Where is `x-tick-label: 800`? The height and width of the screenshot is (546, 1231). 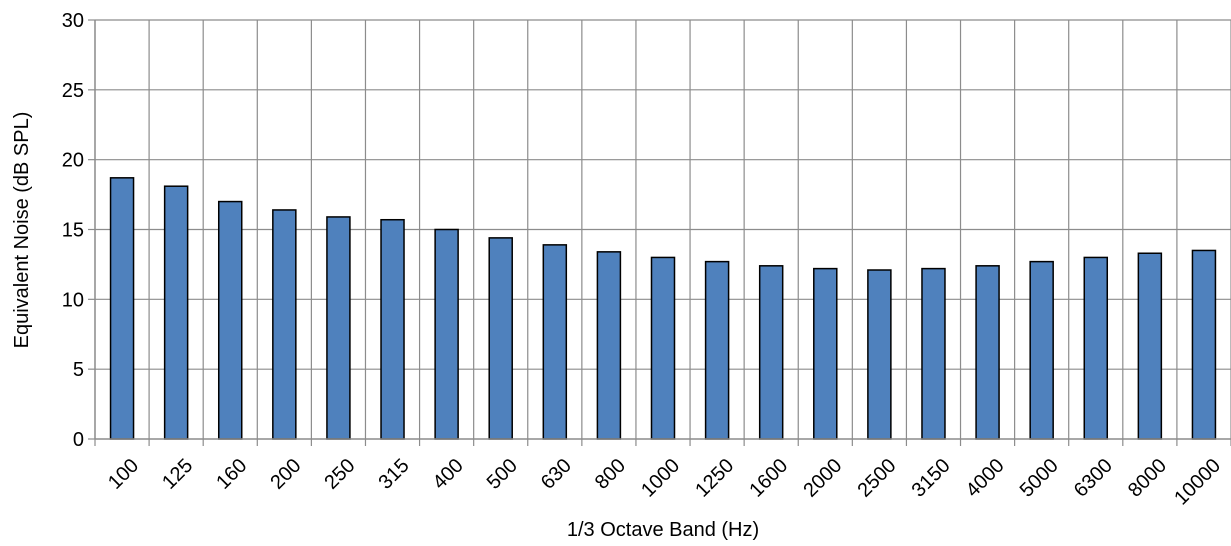
x-tick-label: 800 is located at coordinates (610, 474).